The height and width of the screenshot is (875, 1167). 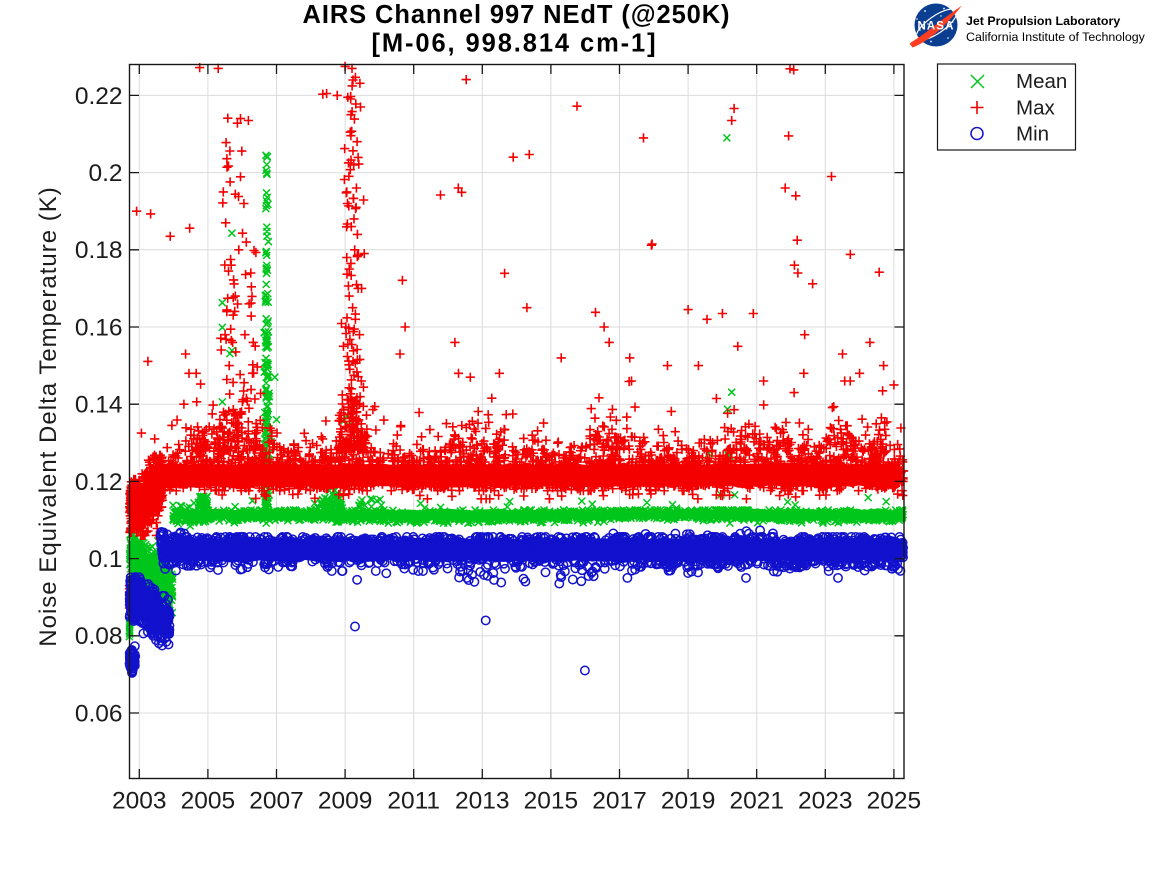 What do you see at coordinates (99, 713) in the screenshot?
I see `svg-text: 0.06` at bounding box center [99, 713].